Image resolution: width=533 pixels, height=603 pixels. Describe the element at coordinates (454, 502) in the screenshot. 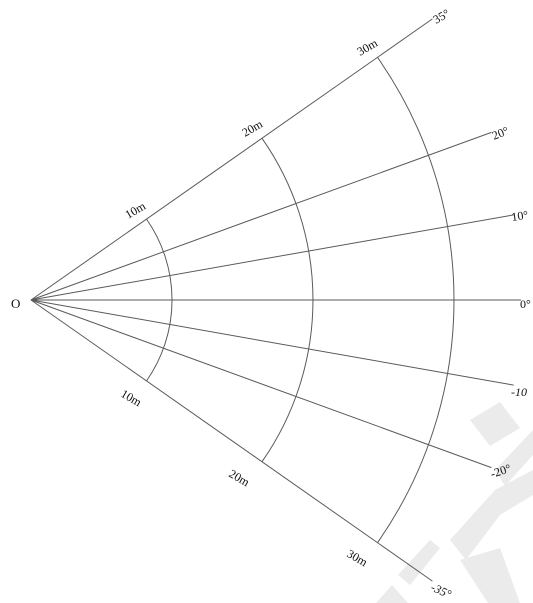

I see `watermark` at that location.